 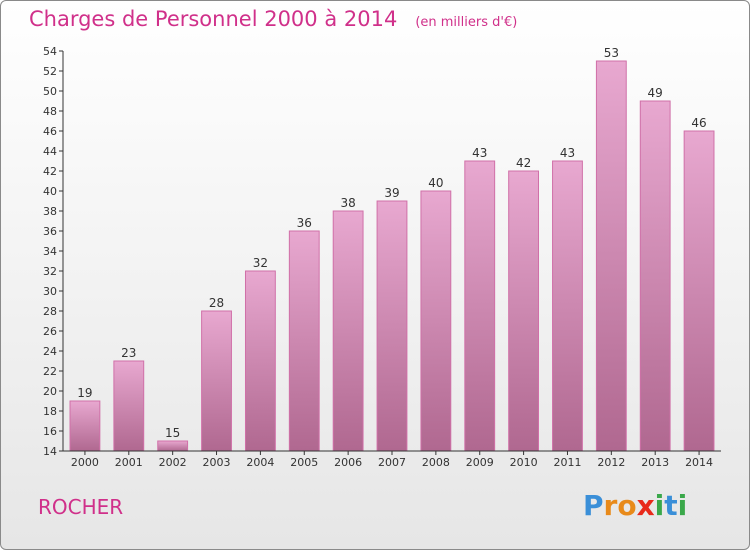 What do you see at coordinates (128, 353) in the screenshot?
I see `bar-value-label: 23` at bounding box center [128, 353].